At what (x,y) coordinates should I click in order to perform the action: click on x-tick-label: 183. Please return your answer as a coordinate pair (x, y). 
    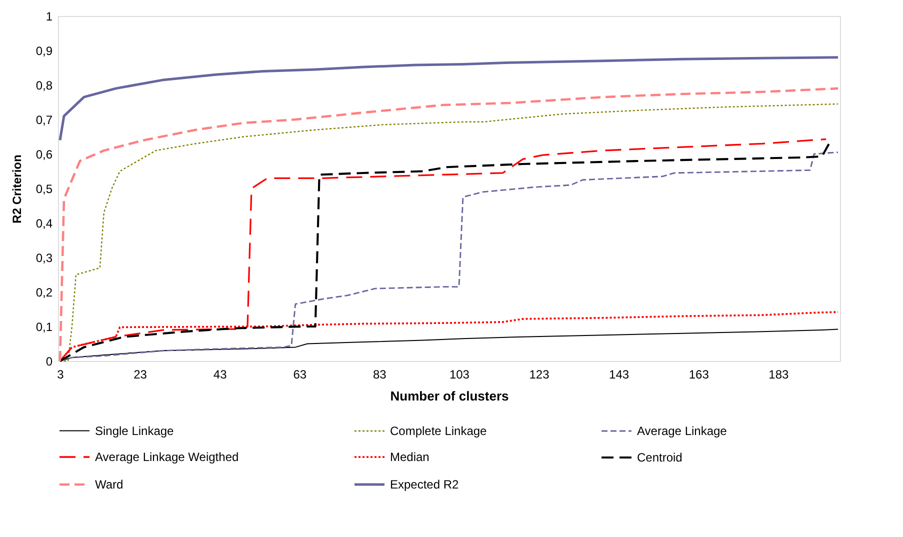
    Looking at the image, I should click on (778, 375).